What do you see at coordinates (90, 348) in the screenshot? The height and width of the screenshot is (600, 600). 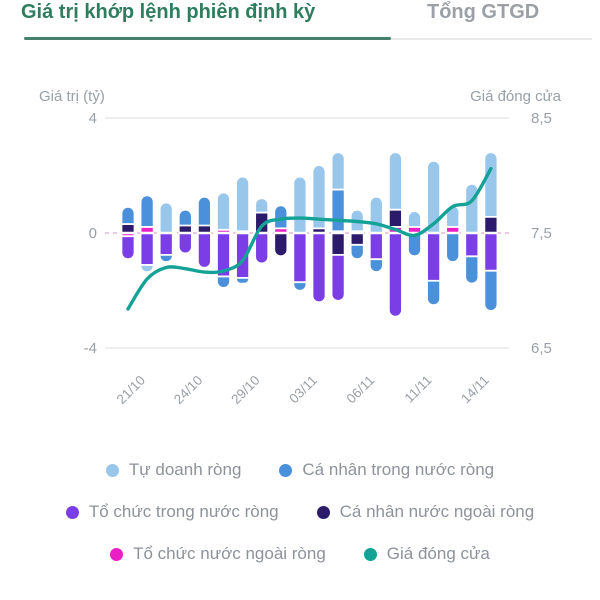 I see `left-axis-tick: -4` at bounding box center [90, 348].